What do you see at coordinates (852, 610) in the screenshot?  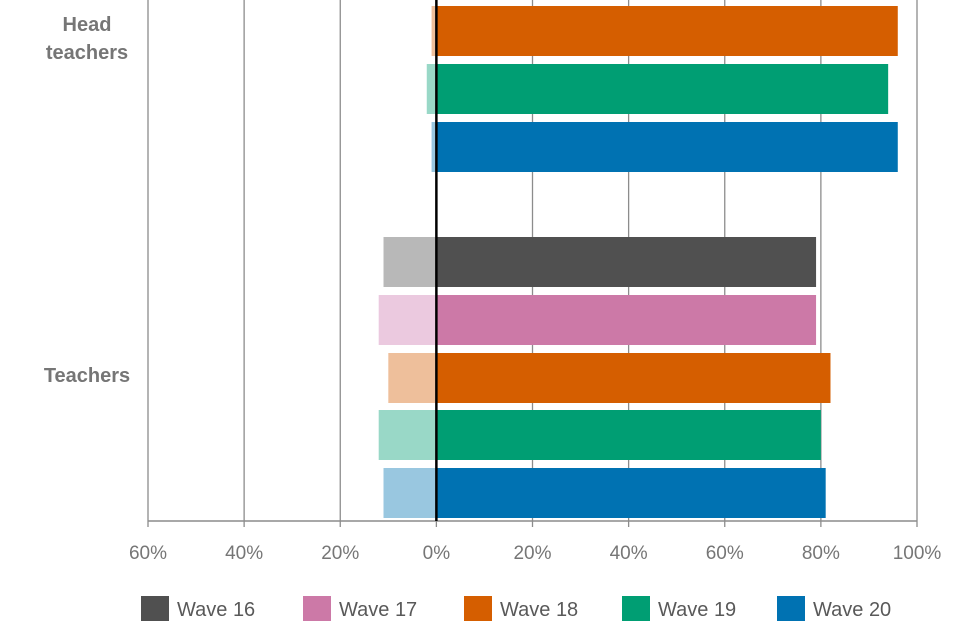 I see `legend-label-wave-20: Wave 20` at bounding box center [852, 610].